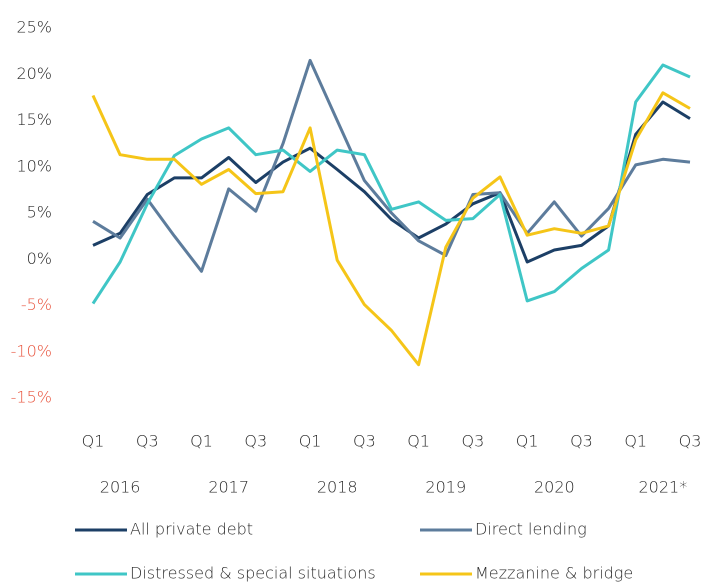 The image size is (706, 586). What do you see at coordinates (34, 73) in the screenshot?
I see `y-tick-label: 20%` at bounding box center [34, 73].